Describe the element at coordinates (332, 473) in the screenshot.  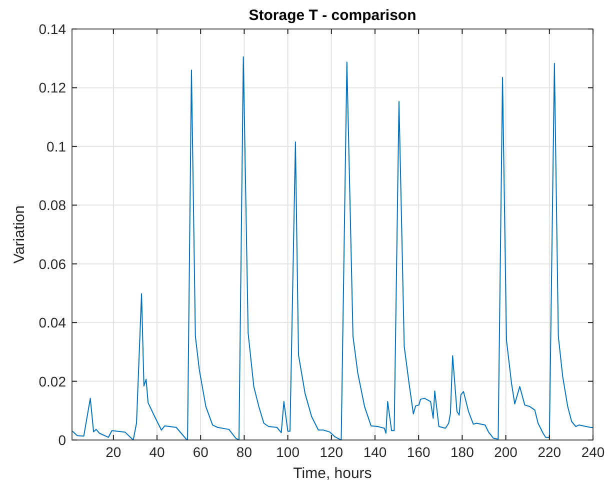
I see `x-axis-title: Time, hours` at that location.